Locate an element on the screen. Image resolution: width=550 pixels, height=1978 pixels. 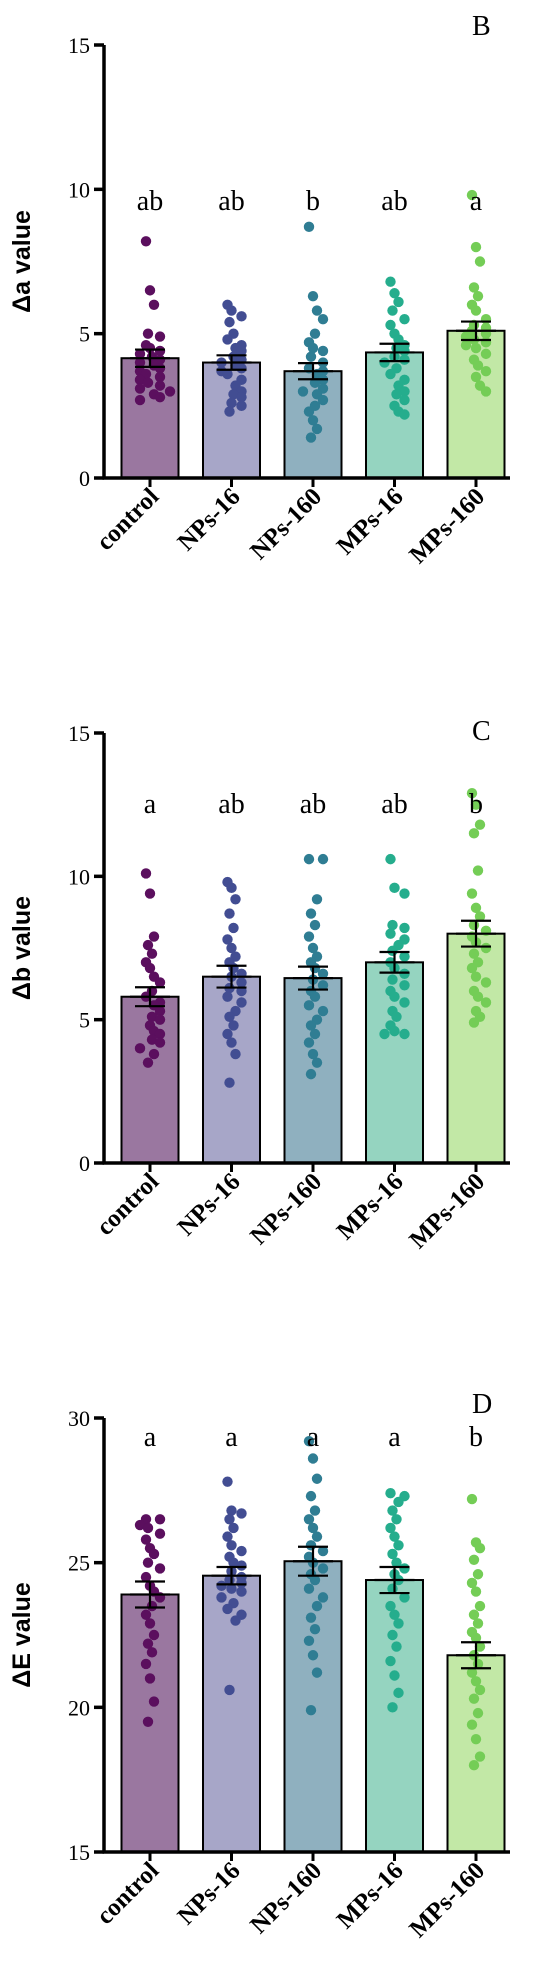
y-axis-title: ΔE value is located at coordinates (22, 1635).